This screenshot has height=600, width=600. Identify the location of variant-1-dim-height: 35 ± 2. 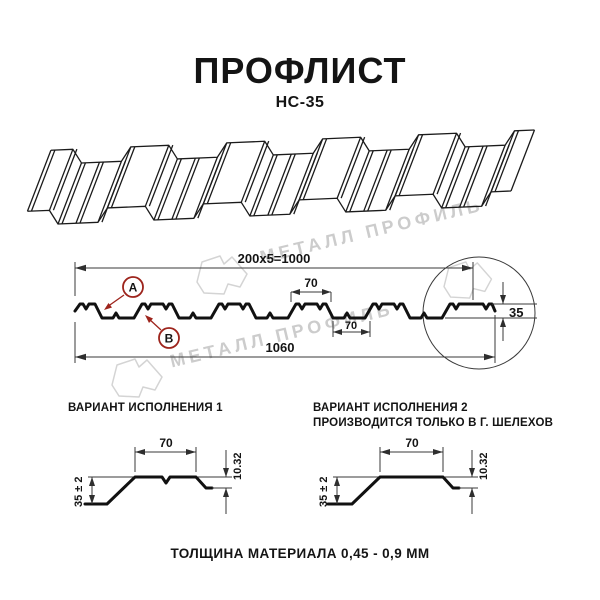
(103, 491).